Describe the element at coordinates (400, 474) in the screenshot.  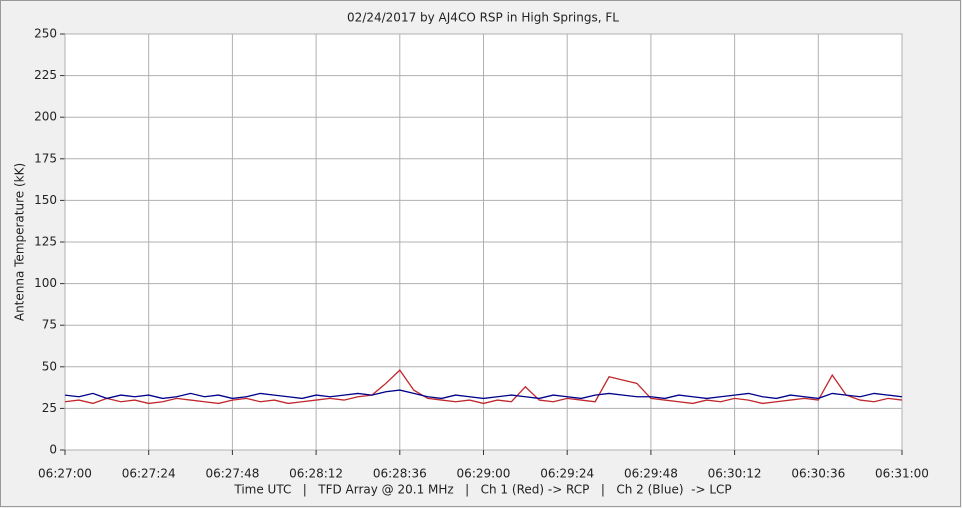
I see `x-tick-label: 06:28:36` at that location.